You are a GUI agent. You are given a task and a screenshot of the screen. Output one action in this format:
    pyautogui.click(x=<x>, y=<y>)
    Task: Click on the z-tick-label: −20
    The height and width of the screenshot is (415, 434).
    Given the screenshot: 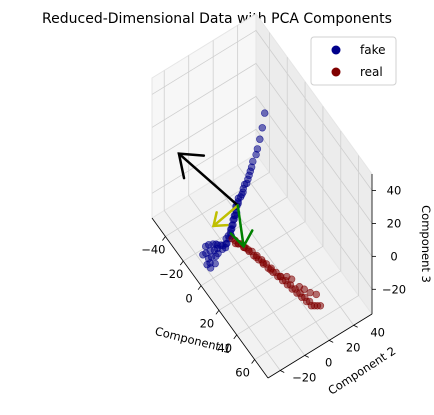 What is the action you would take?
    pyautogui.click(x=394, y=289)
    